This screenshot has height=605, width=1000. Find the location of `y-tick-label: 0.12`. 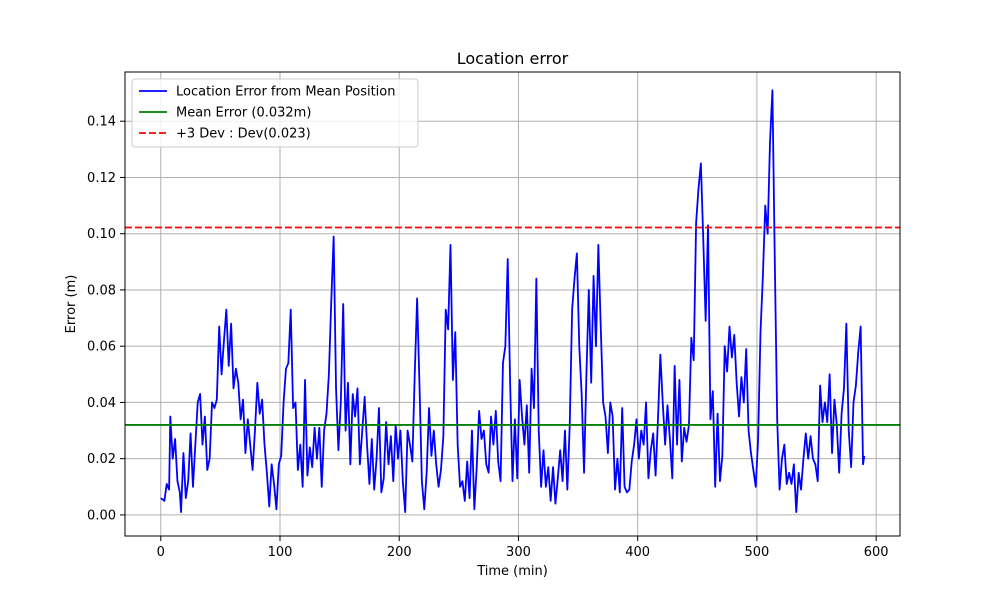

y-tick-label: 0.12 is located at coordinates (101, 178).